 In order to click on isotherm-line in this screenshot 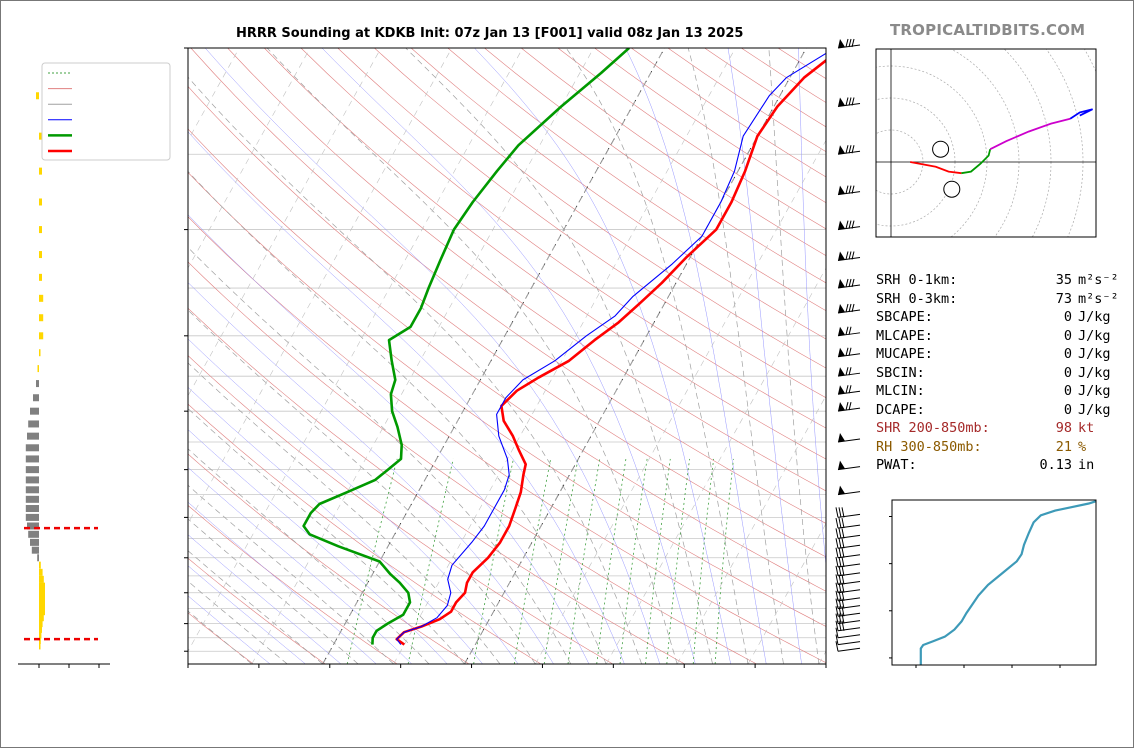, I will do `click(285, 222)`.